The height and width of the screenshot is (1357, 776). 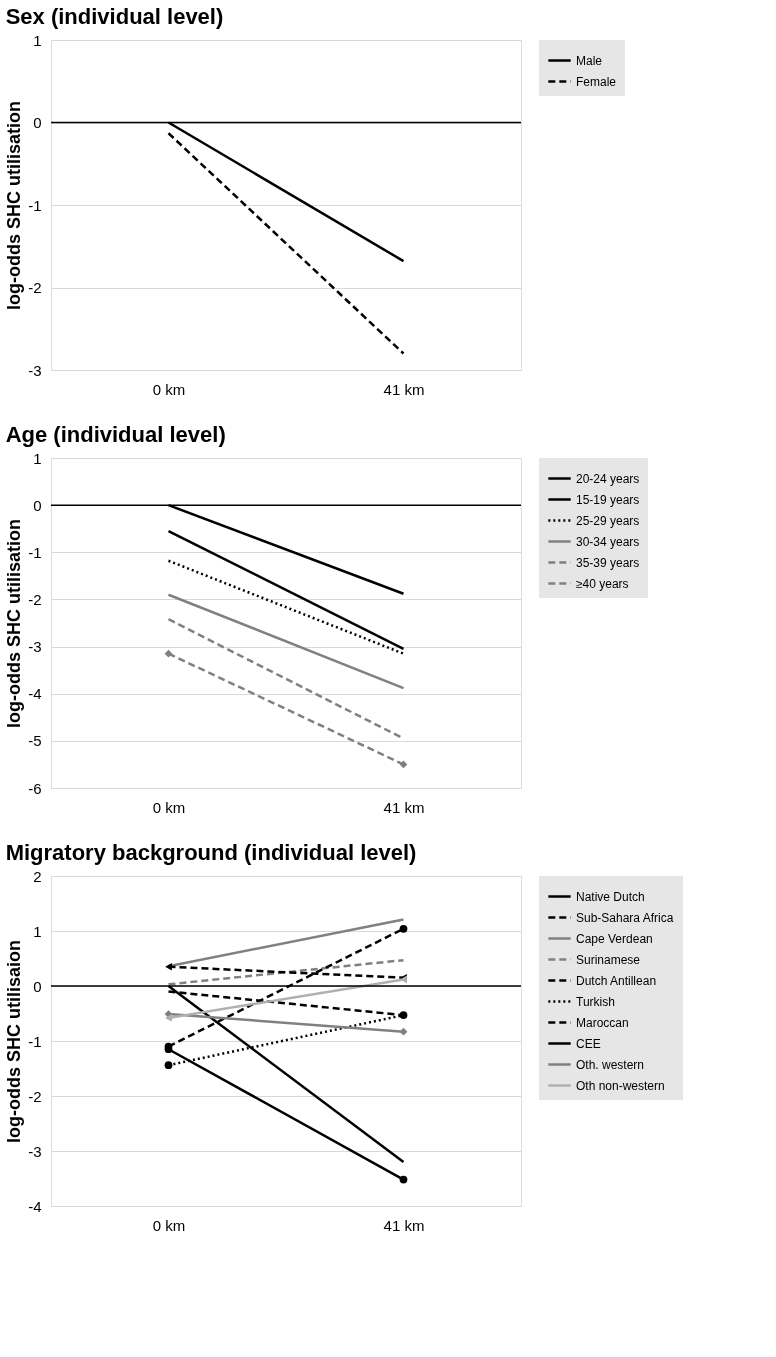 I want to click on legend-label: Female, so click(x=596, y=81).